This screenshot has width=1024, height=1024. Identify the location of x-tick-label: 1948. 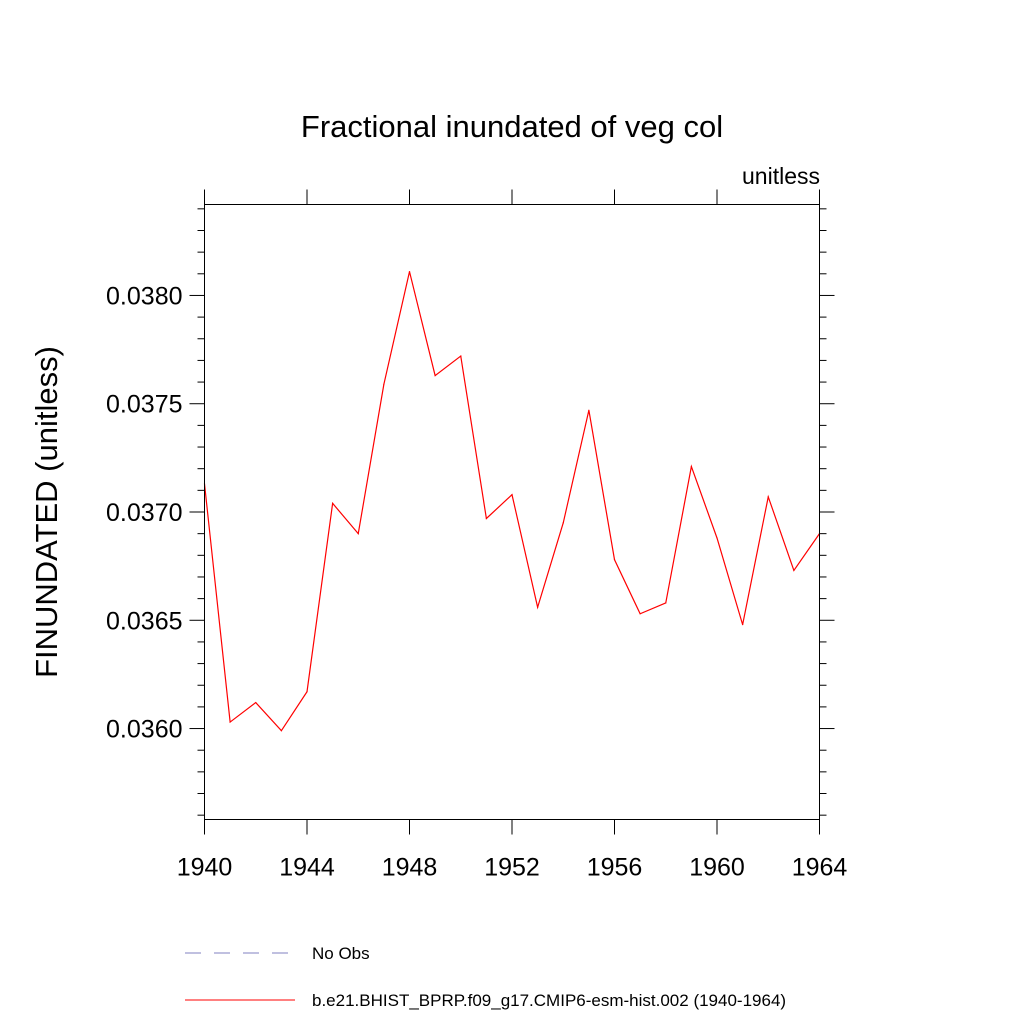
(410, 868).